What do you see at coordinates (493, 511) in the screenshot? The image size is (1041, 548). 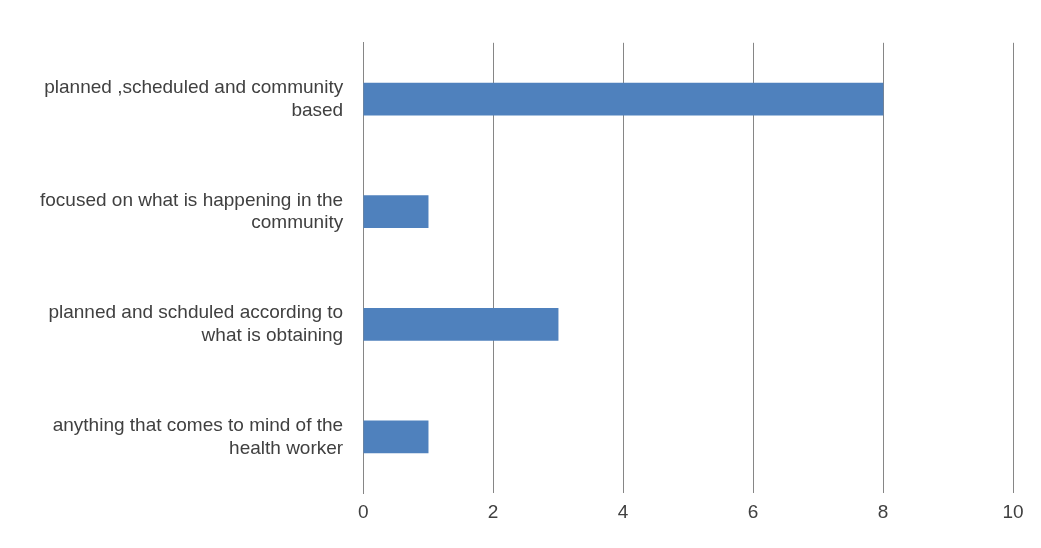 I see `x-tick-label: 2` at bounding box center [493, 511].